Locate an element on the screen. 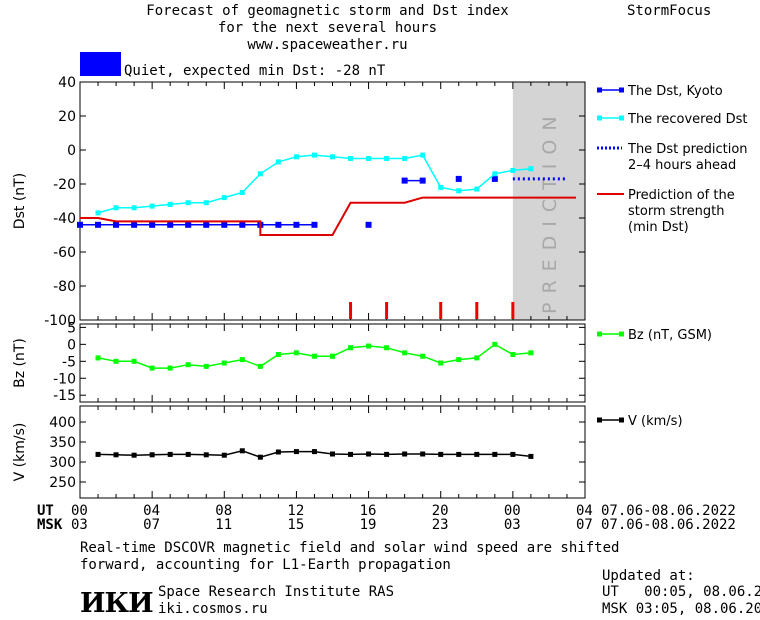 Image resolution: width=760 pixels, height=620 pixels. legend-label-the-dst-kyoto: The Dst, Kyoto is located at coordinates (675, 91).